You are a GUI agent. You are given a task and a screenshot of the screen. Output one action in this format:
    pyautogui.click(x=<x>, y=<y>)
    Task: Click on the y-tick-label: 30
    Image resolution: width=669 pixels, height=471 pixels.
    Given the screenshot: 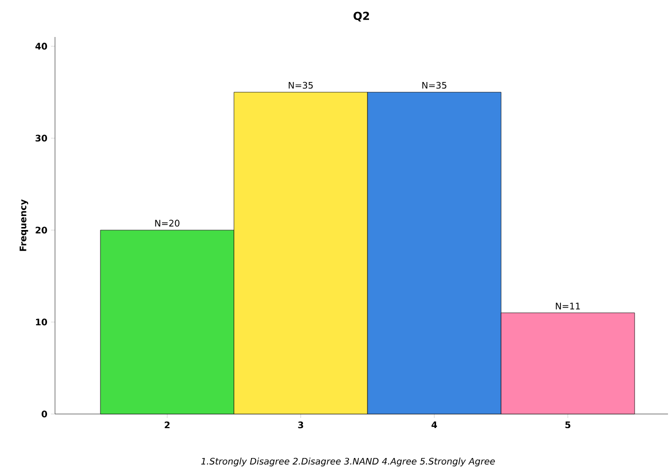 What is the action you would take?
    pyautogui.click(x=42, y=138)
    